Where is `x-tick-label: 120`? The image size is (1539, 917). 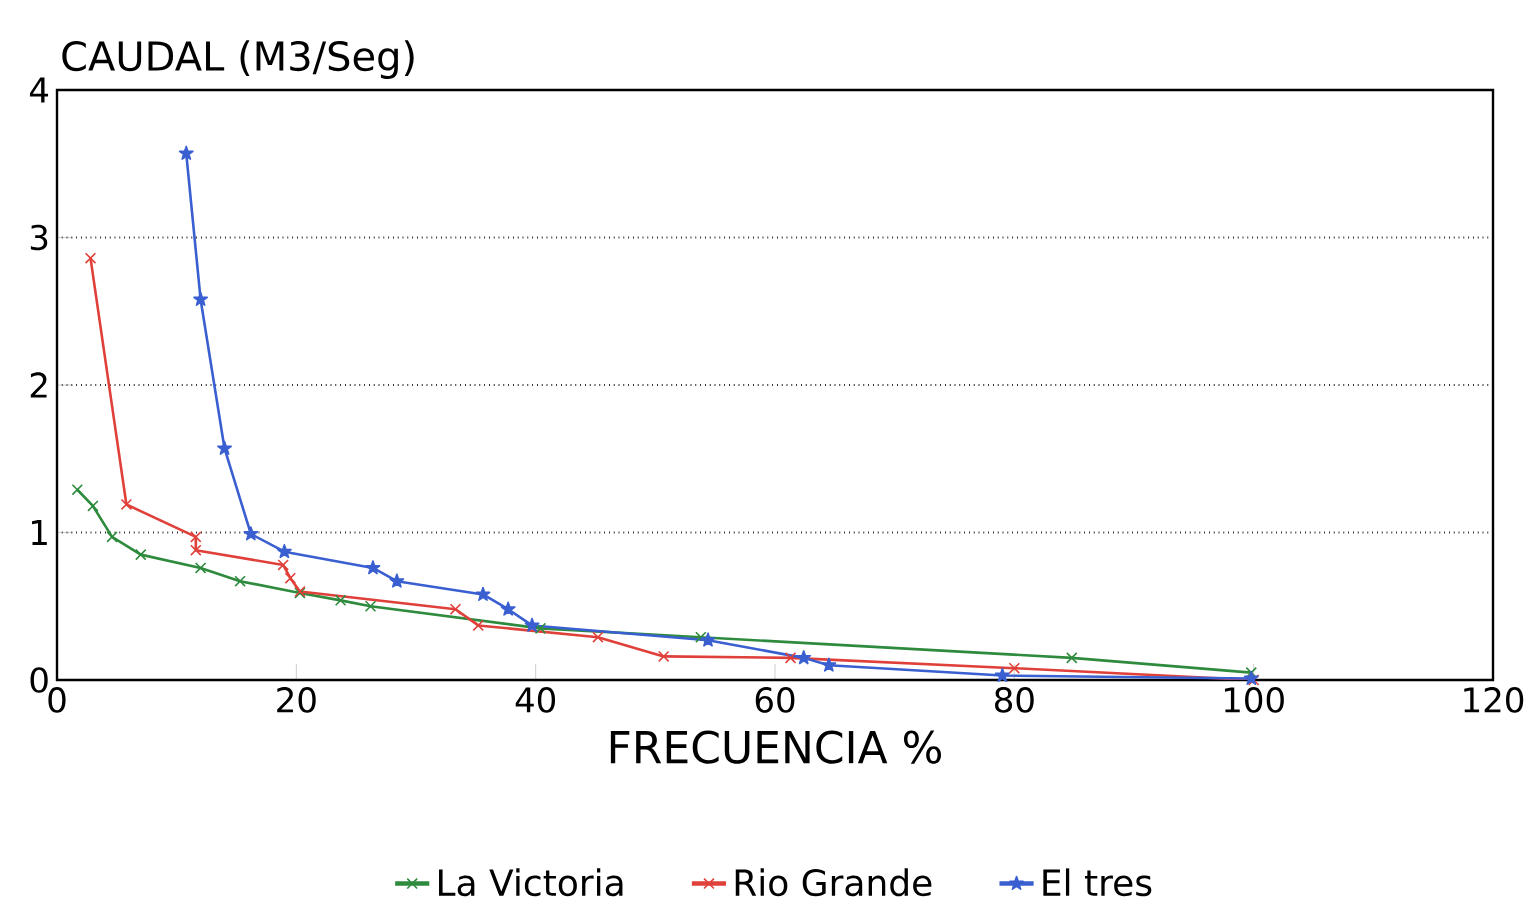
x-tick-label: 120 is located at coordinates (1494, 700).